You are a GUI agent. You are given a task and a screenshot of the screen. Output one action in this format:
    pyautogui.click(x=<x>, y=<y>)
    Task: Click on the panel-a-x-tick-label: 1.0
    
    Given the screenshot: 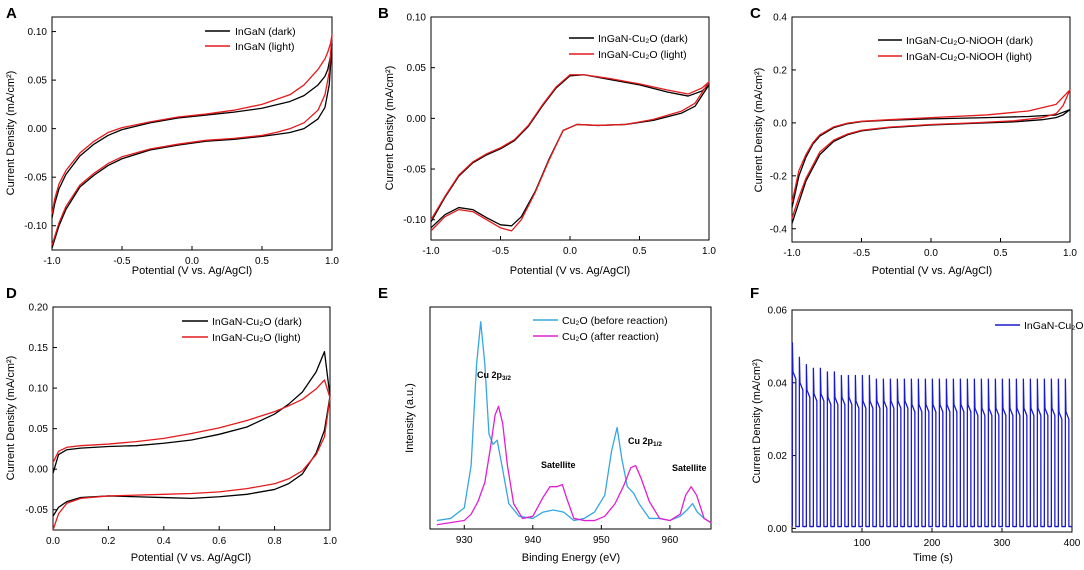 What is the action you would take?
    pyautogui.click(x=332, y=261)
    